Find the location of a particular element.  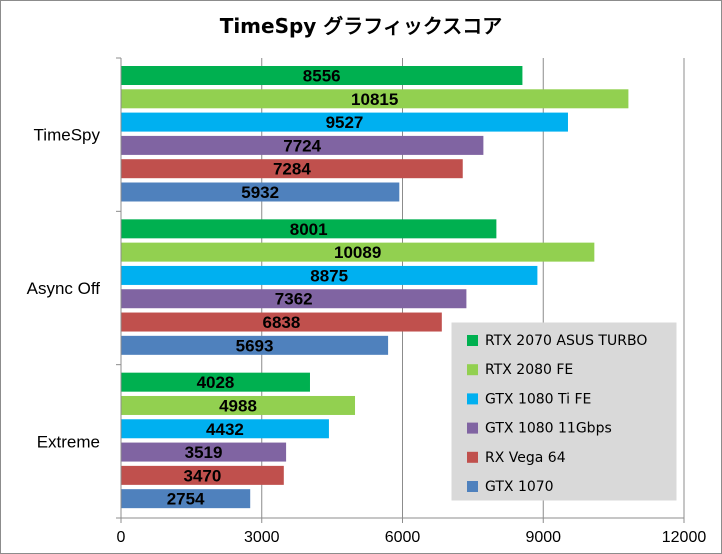

bar-value-label: 4432 is located at coordinates (225, 429).